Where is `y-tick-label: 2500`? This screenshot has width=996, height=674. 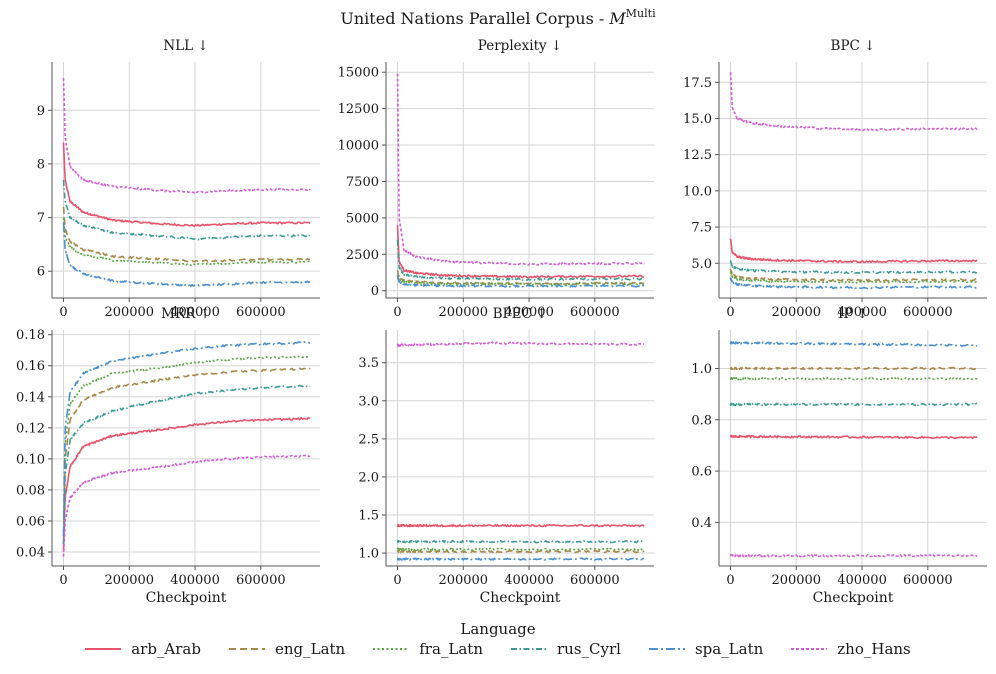 y-tick-label: 2500 is located at coordinates (362, 255).